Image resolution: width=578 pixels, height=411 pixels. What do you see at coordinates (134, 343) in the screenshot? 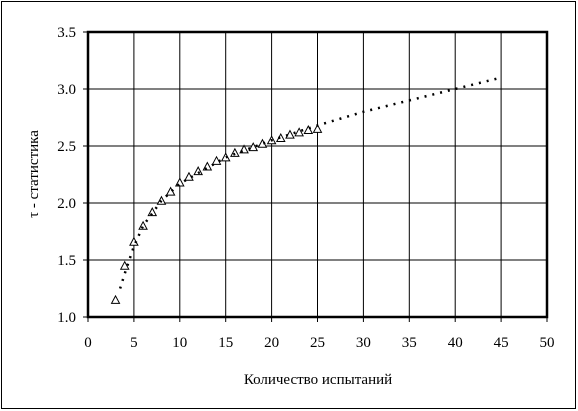
I see `x-tick-label: 5` at bounding box center [134, 343].